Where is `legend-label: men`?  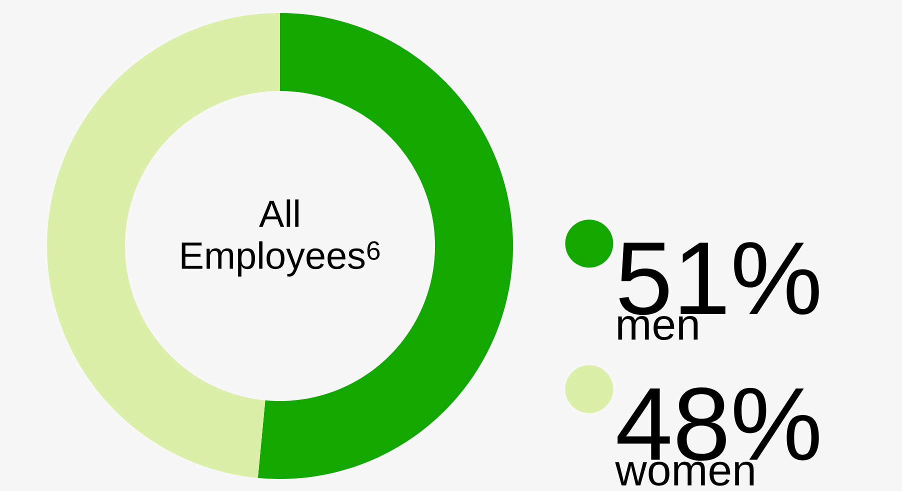 legend-label: men is located at coordinates (658, 328).